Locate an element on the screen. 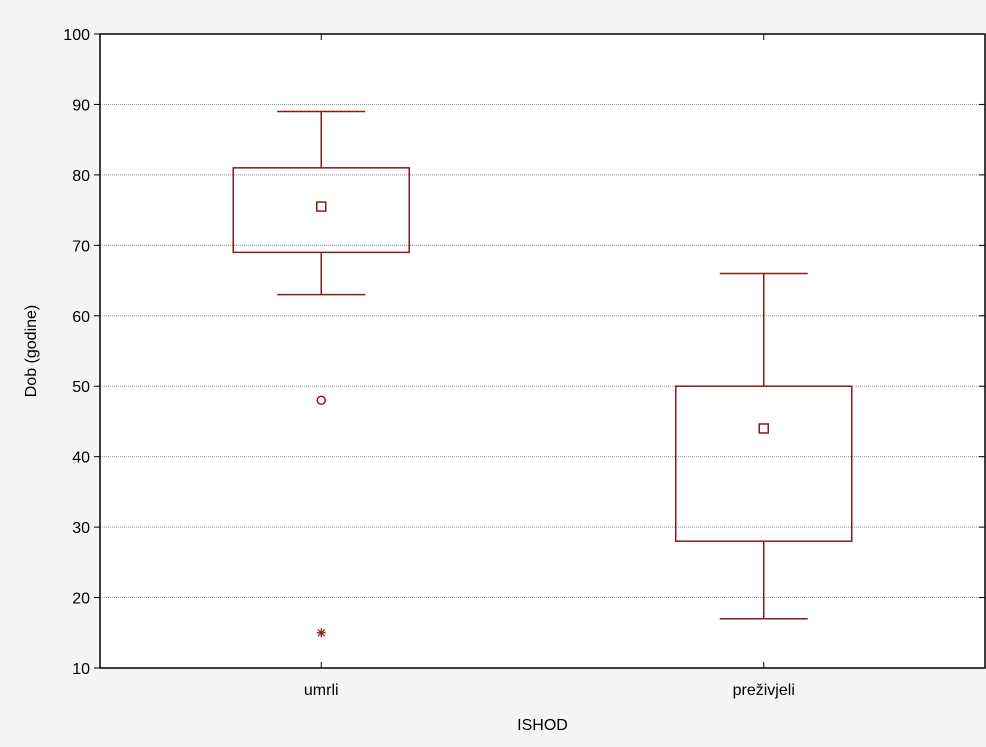 The image size is (986, 747). extreme-stroke is located at coordinates (321, 632).